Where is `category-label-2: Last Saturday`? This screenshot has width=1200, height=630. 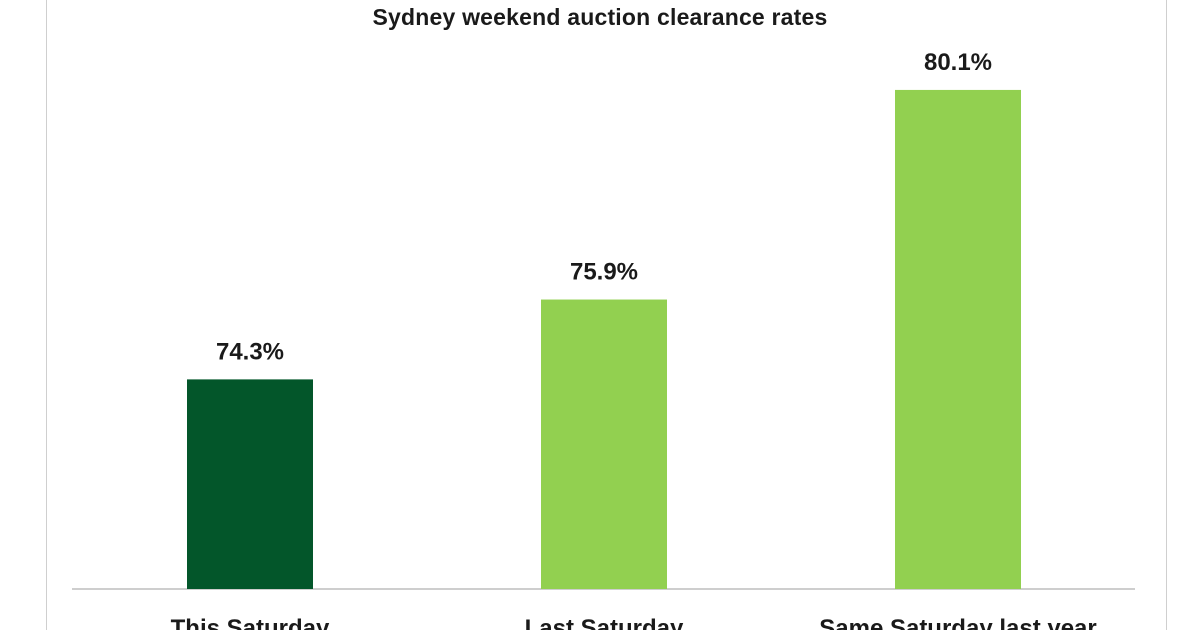
category-label-2: Last Saturday is located at coordinates (604, 622).